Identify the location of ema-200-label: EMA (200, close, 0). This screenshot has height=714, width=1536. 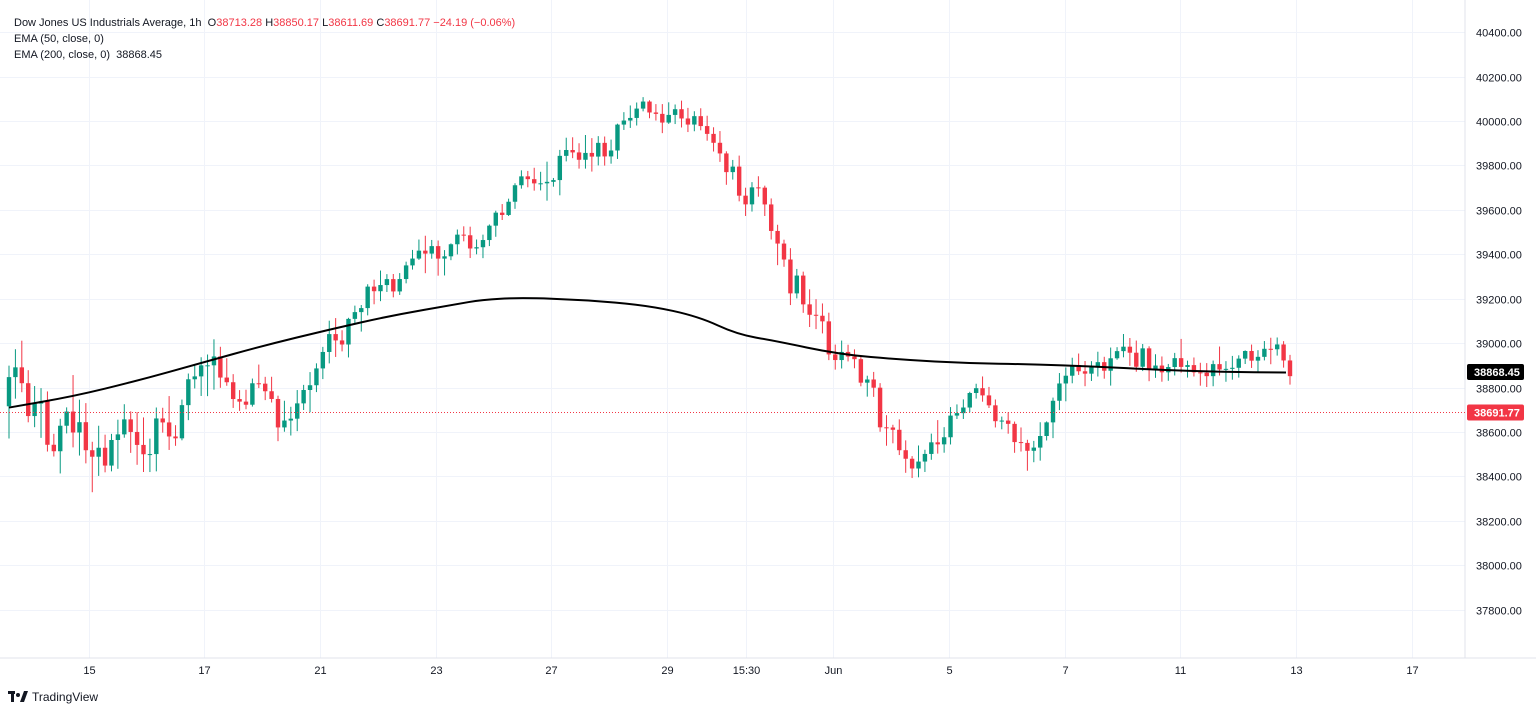
(62, 55).